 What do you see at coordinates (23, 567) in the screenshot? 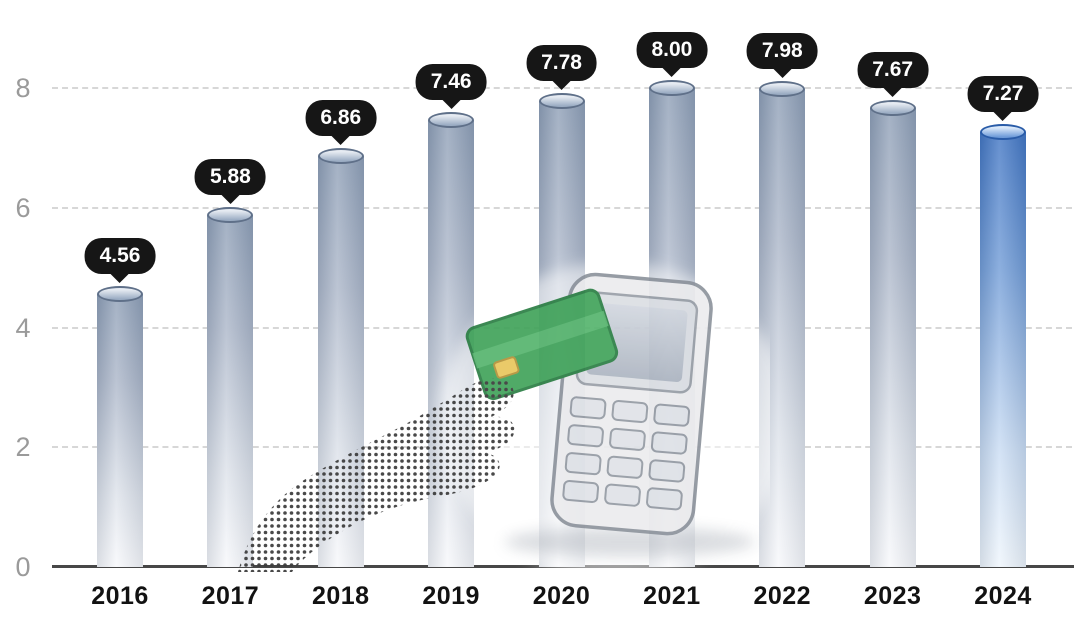
I see `y-axis-tick-label: 0` at bounding box center [23, 567].